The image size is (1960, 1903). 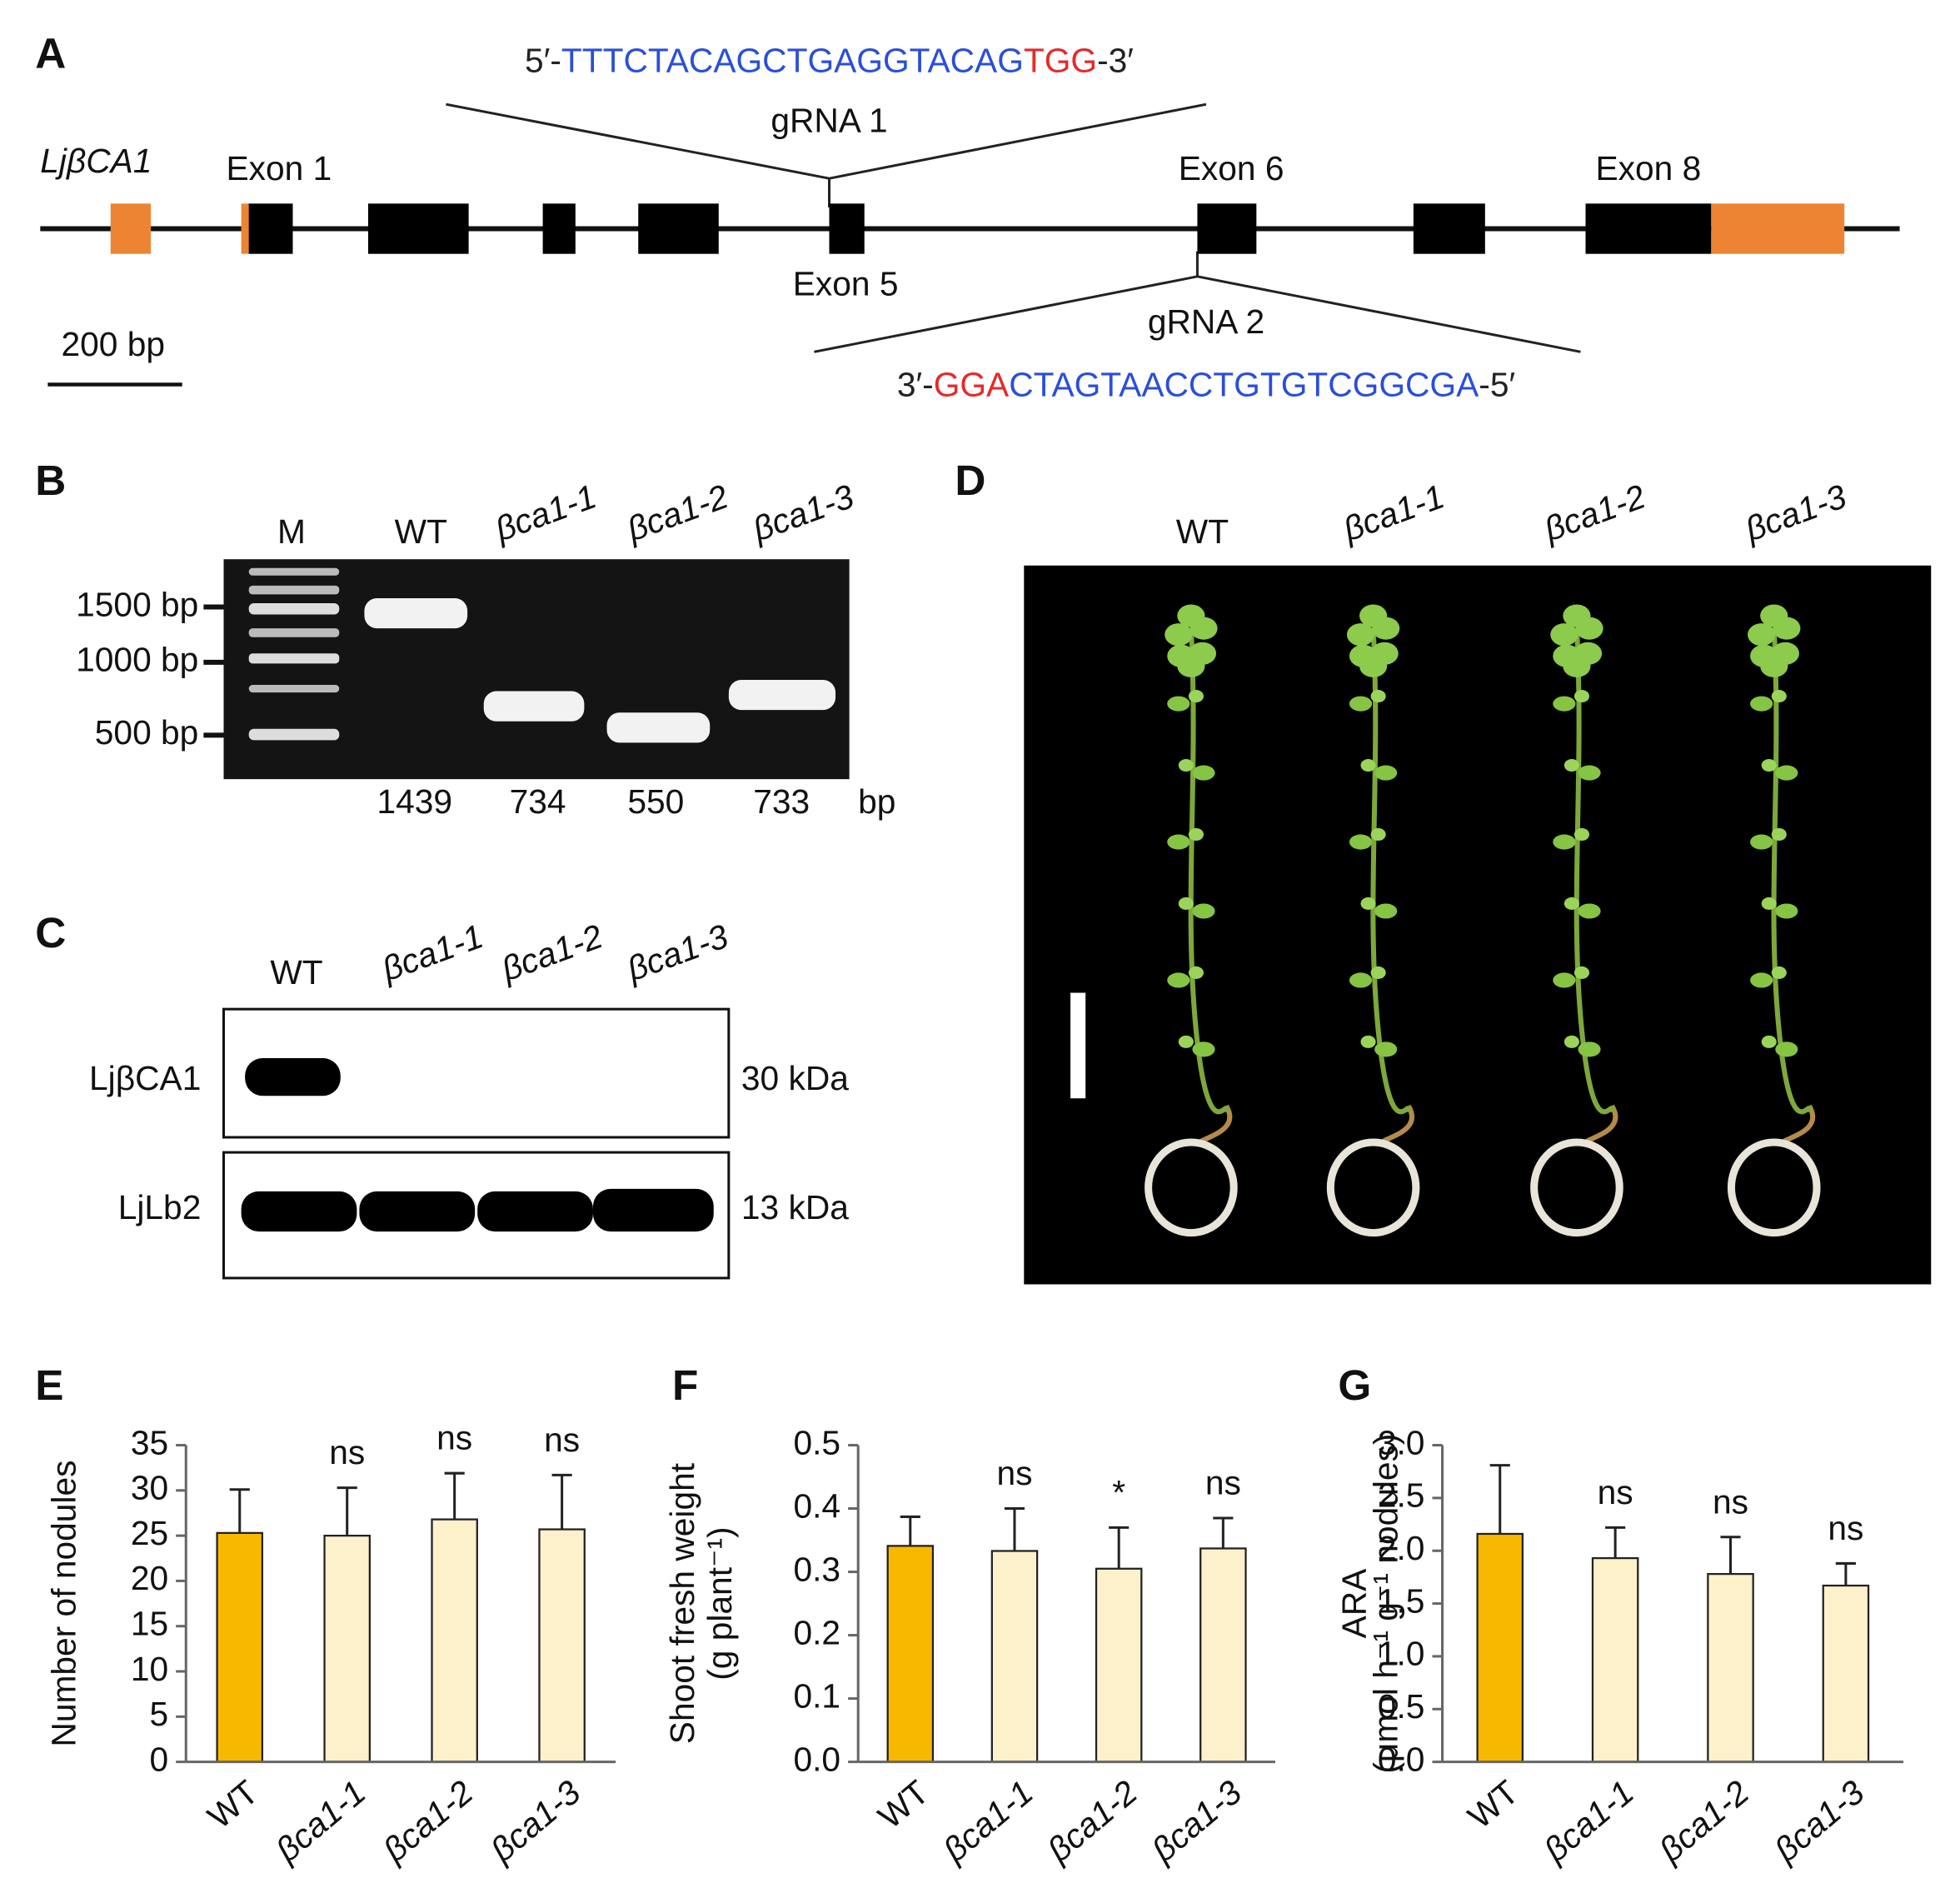 What do you see at coordinates (1649, 168) in the screenshot?
I see `exon-label: Exon 8` at bounding box center [1649, 168].